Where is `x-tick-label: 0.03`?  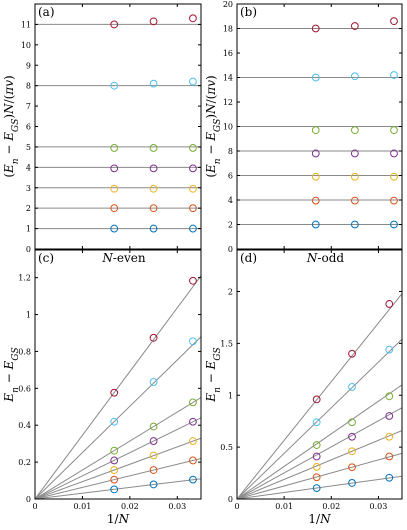
x-tick-label: 0.03 is located at coordinates (177, 506).